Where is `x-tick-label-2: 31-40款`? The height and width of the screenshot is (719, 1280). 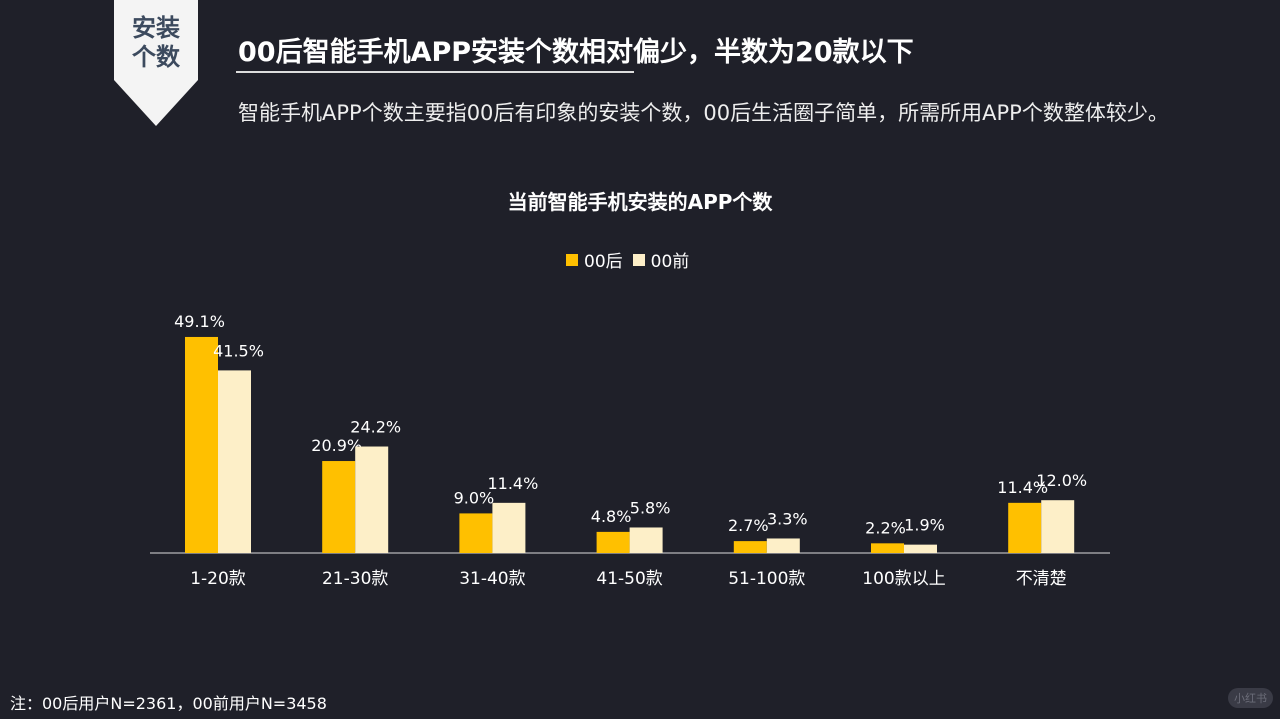
x-tick-label-2: 31-40款 is located at coordinates (492, 579).